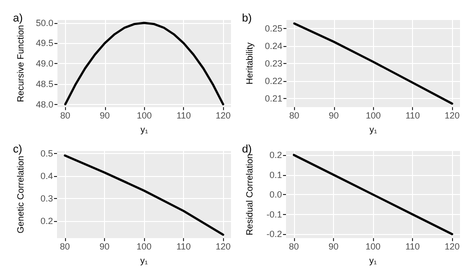 This screenshot has height=278, width=474. I want to click on y-tick-label: 49.5, so click(45, 43).